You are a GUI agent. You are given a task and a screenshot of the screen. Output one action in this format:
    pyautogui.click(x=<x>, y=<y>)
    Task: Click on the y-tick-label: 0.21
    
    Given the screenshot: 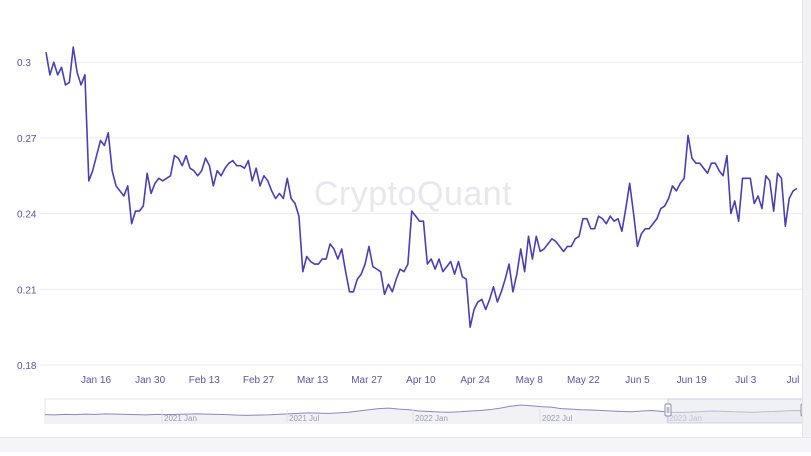 What is the action you would take?
    pyautogui.click(x=27, y=290)
    